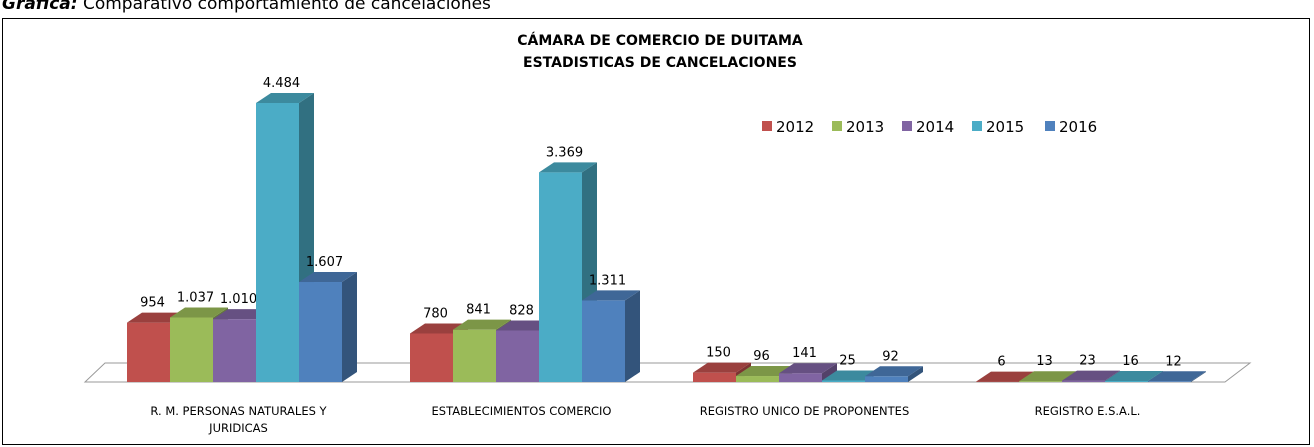  What do you see at coordinates (521, 411) in the screenshot?
I see `x-tick-label: ESTABLECIMIENTOS COMERCIO` at bounding box center [521, 411].